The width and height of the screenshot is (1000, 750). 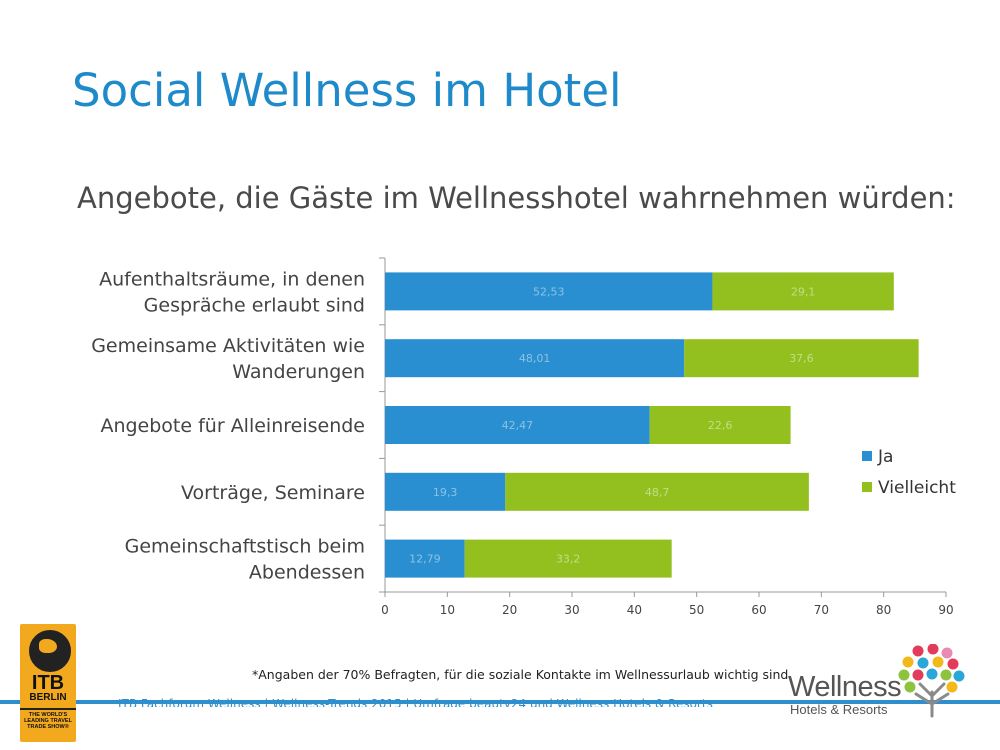 I want to click on legend-swatch-ja, so click(x=867, y=456).